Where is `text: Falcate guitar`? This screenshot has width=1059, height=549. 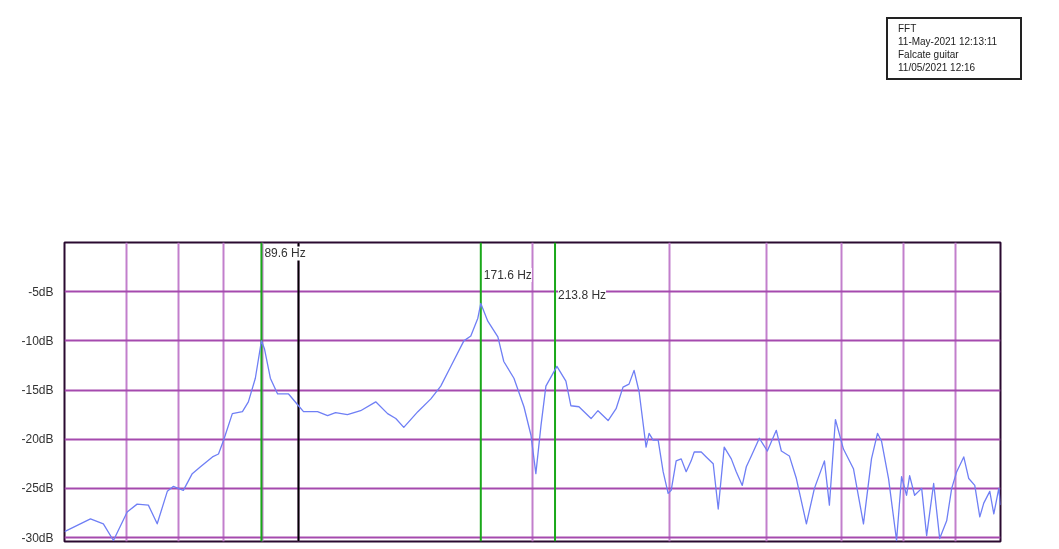
text: Falcate guitar is located at coordinates (928, 54).